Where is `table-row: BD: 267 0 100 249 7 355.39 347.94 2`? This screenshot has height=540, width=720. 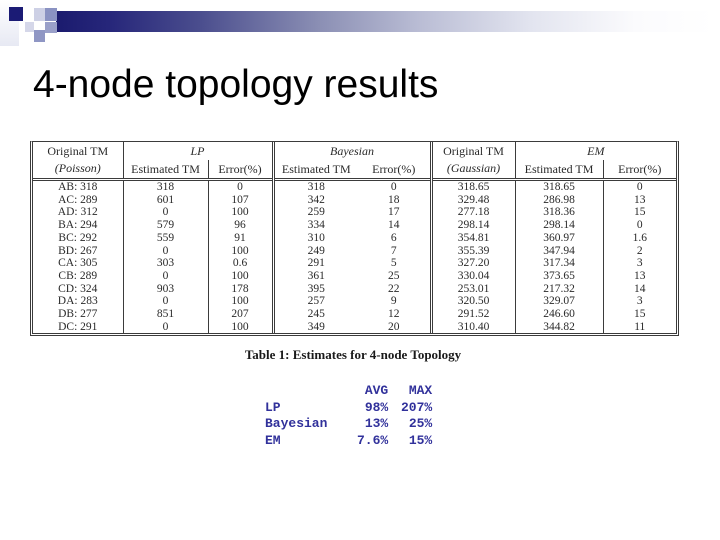 table-row: BD: 267 0 100 249 7 355.39 347.94 2 is located at coordinates (354, 251).